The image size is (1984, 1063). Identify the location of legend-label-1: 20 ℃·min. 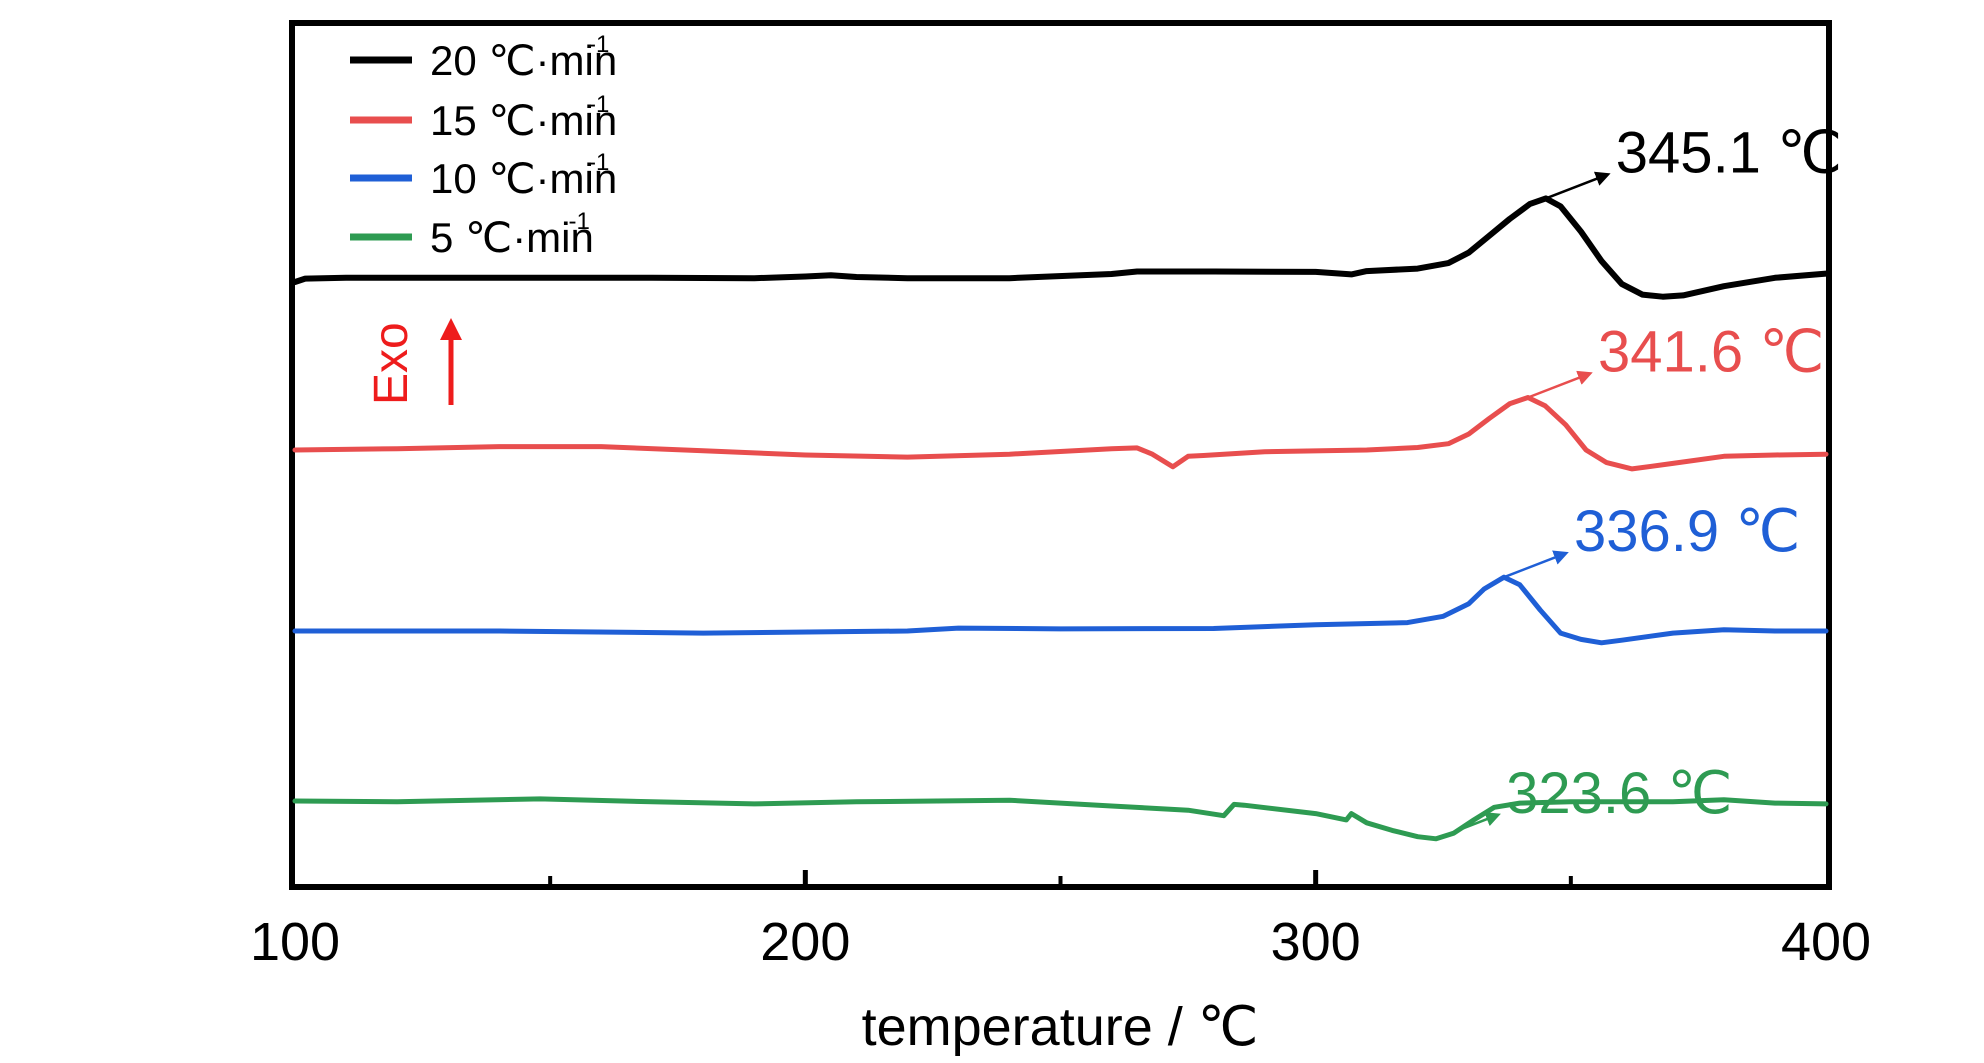
(523, 60).